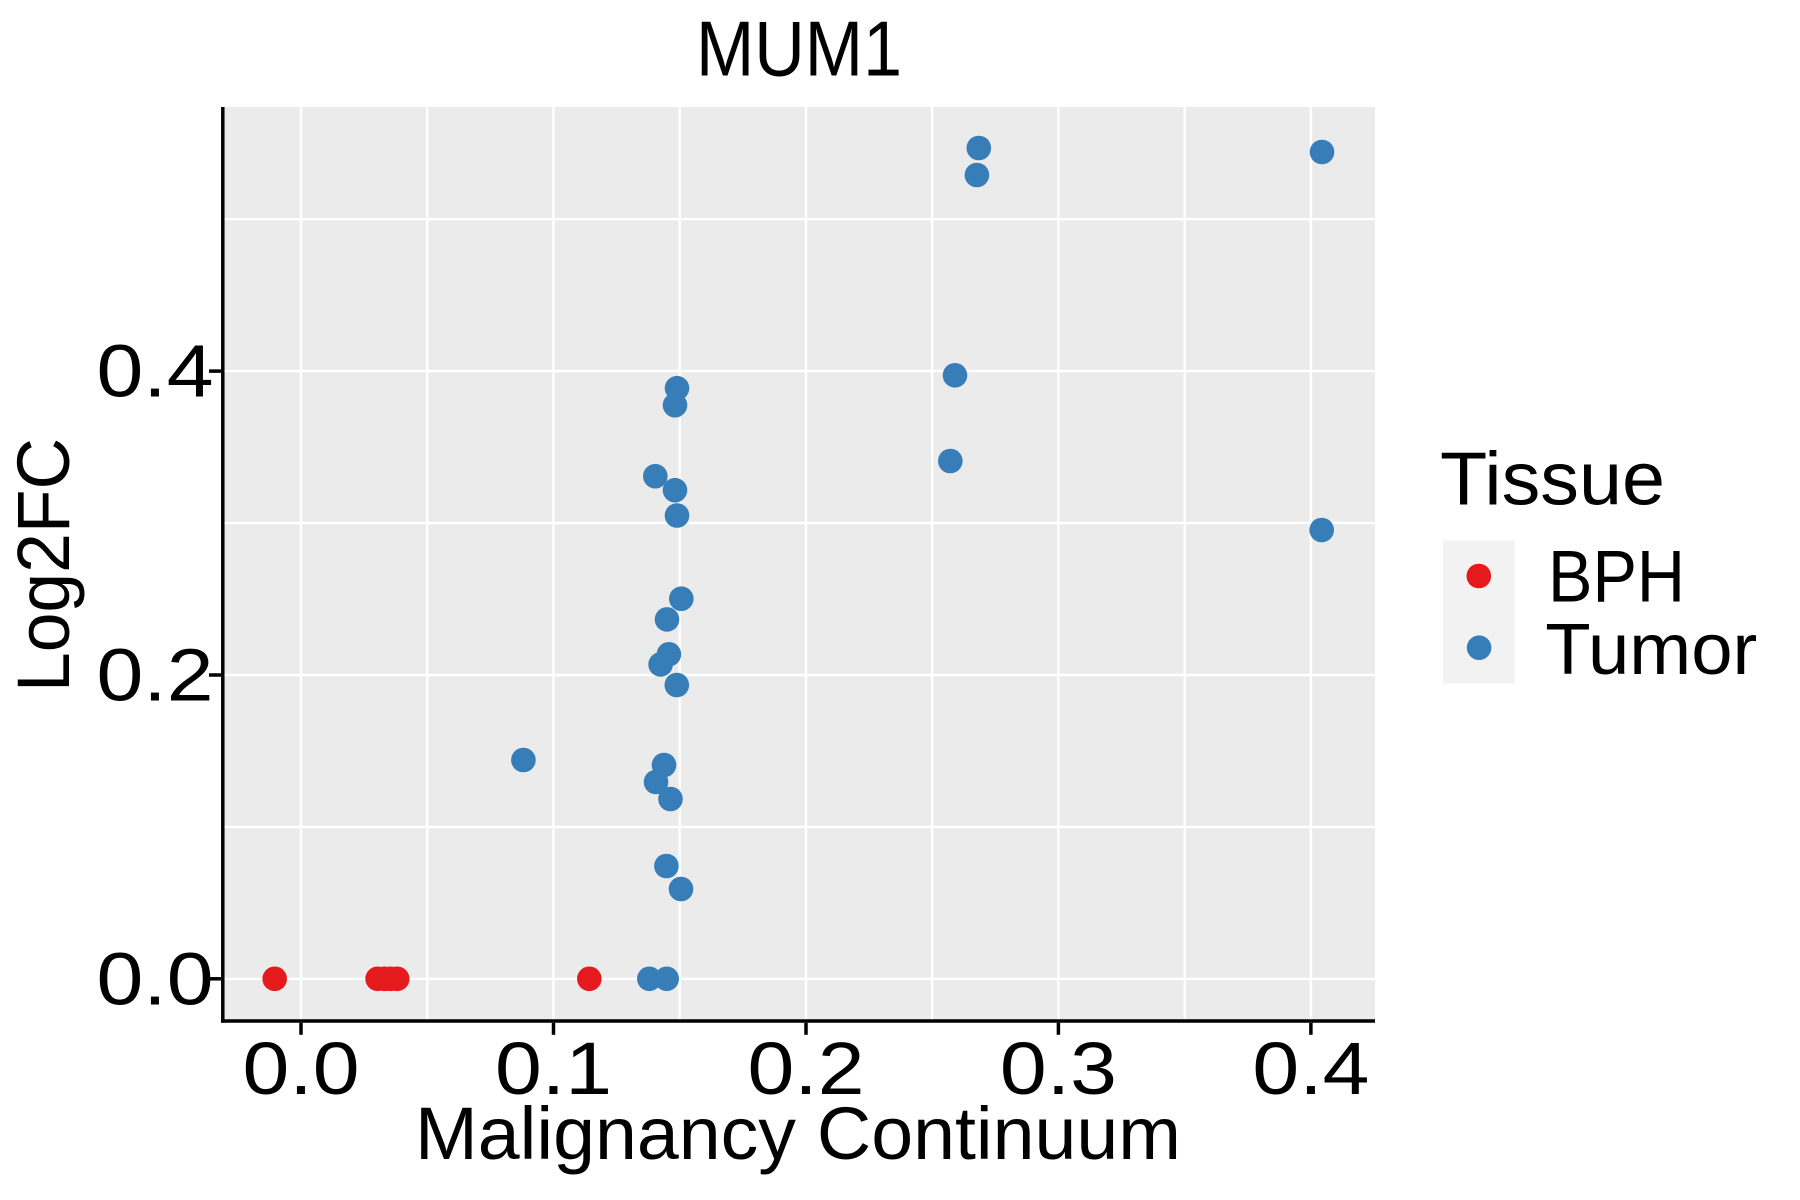 Image resolution: width=1800 pixels, height=1200 pixels. I want to click on svg-text: MUM1, so click(799, 48).